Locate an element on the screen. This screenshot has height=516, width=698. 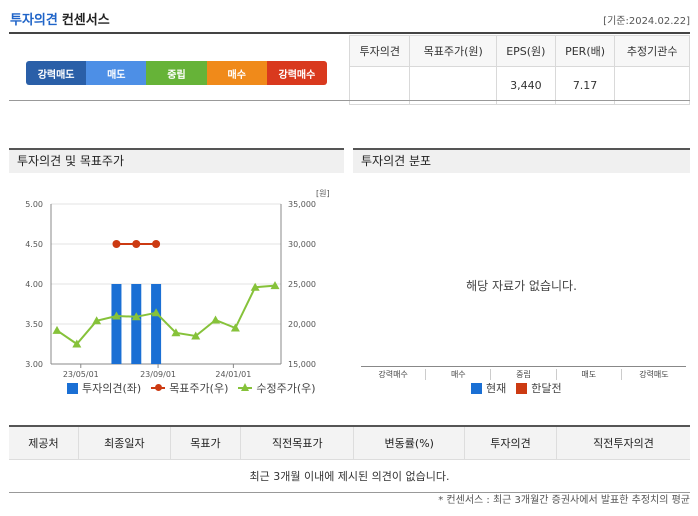
summary-header: EPS(원) is located at coordinates (525, 51).